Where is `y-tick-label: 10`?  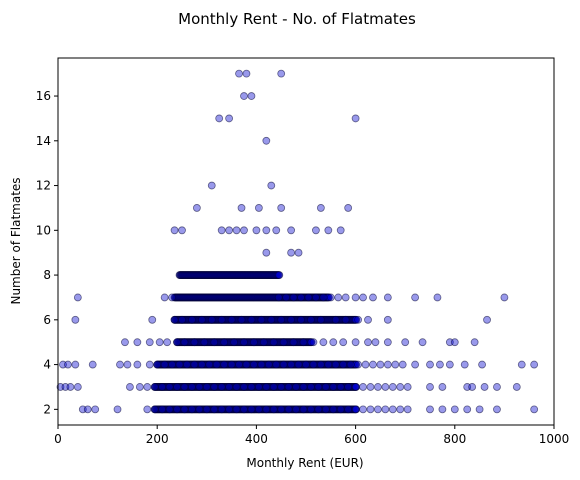 y-tick-label: 10 is located at coordinates (43, 230).